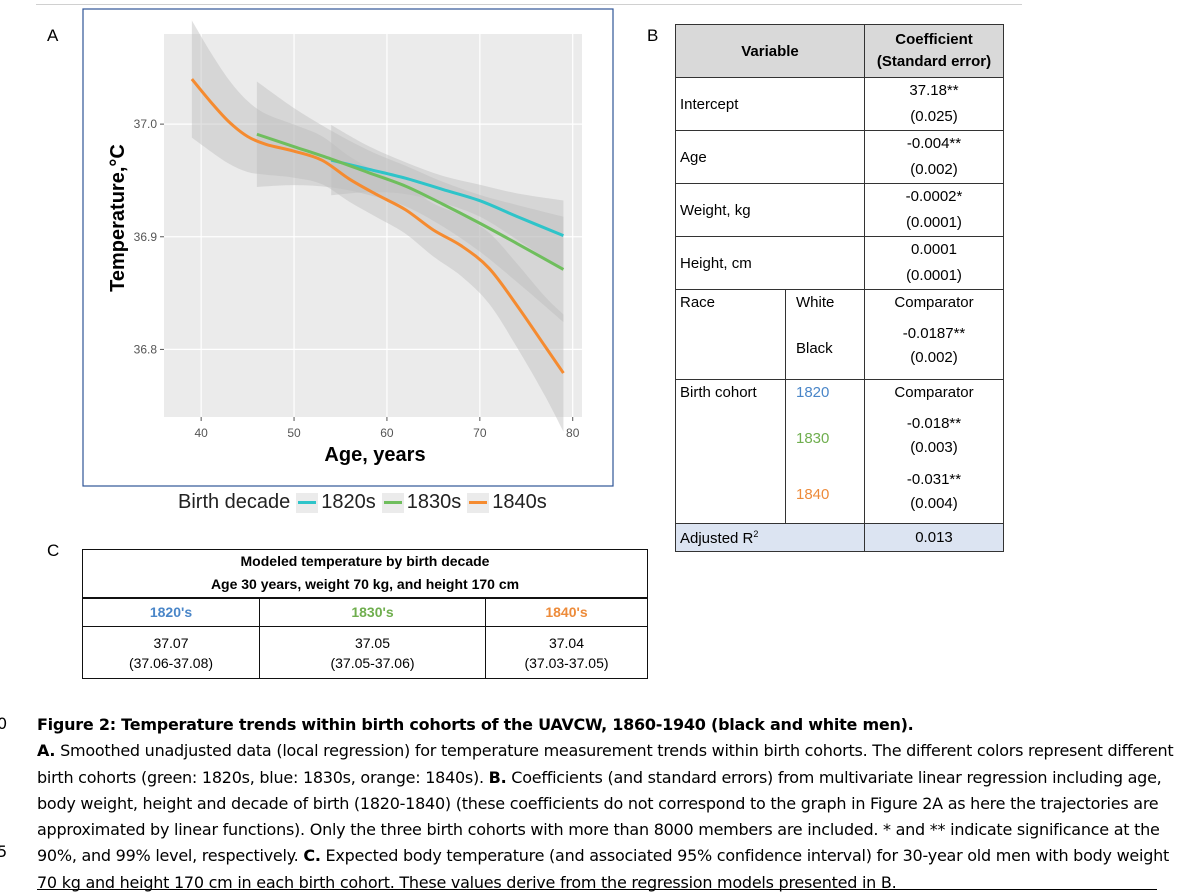  Describe the element at coordinates (934, 503) in the screenshot. I see `cohort-1840-se: (0.004)` at that location.